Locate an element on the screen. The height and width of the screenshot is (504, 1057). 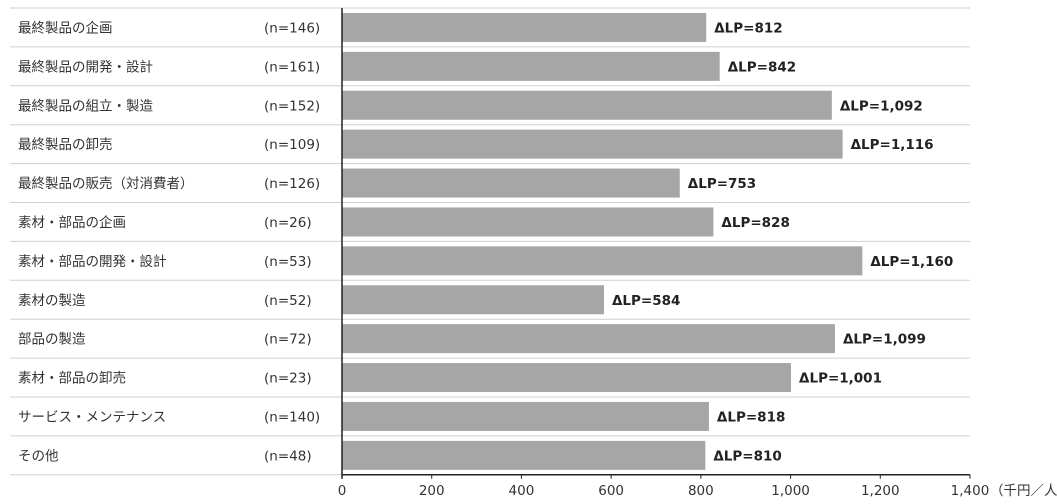
value-label: ΔLP=818 is located at coordinates (751, 417).